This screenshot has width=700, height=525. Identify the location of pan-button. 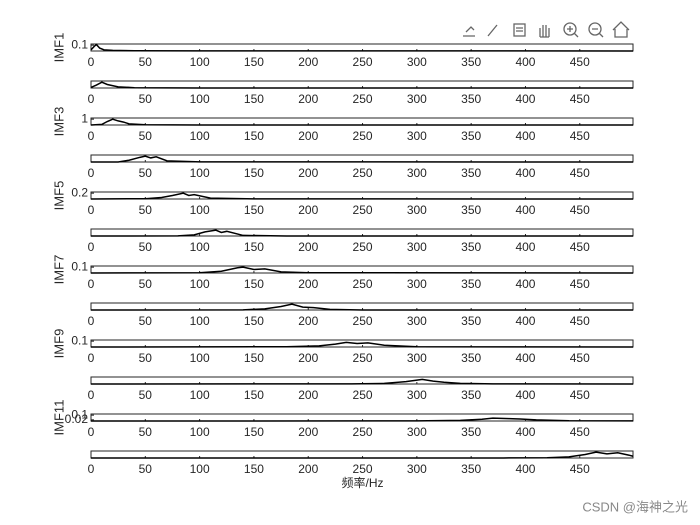
(544, 31).